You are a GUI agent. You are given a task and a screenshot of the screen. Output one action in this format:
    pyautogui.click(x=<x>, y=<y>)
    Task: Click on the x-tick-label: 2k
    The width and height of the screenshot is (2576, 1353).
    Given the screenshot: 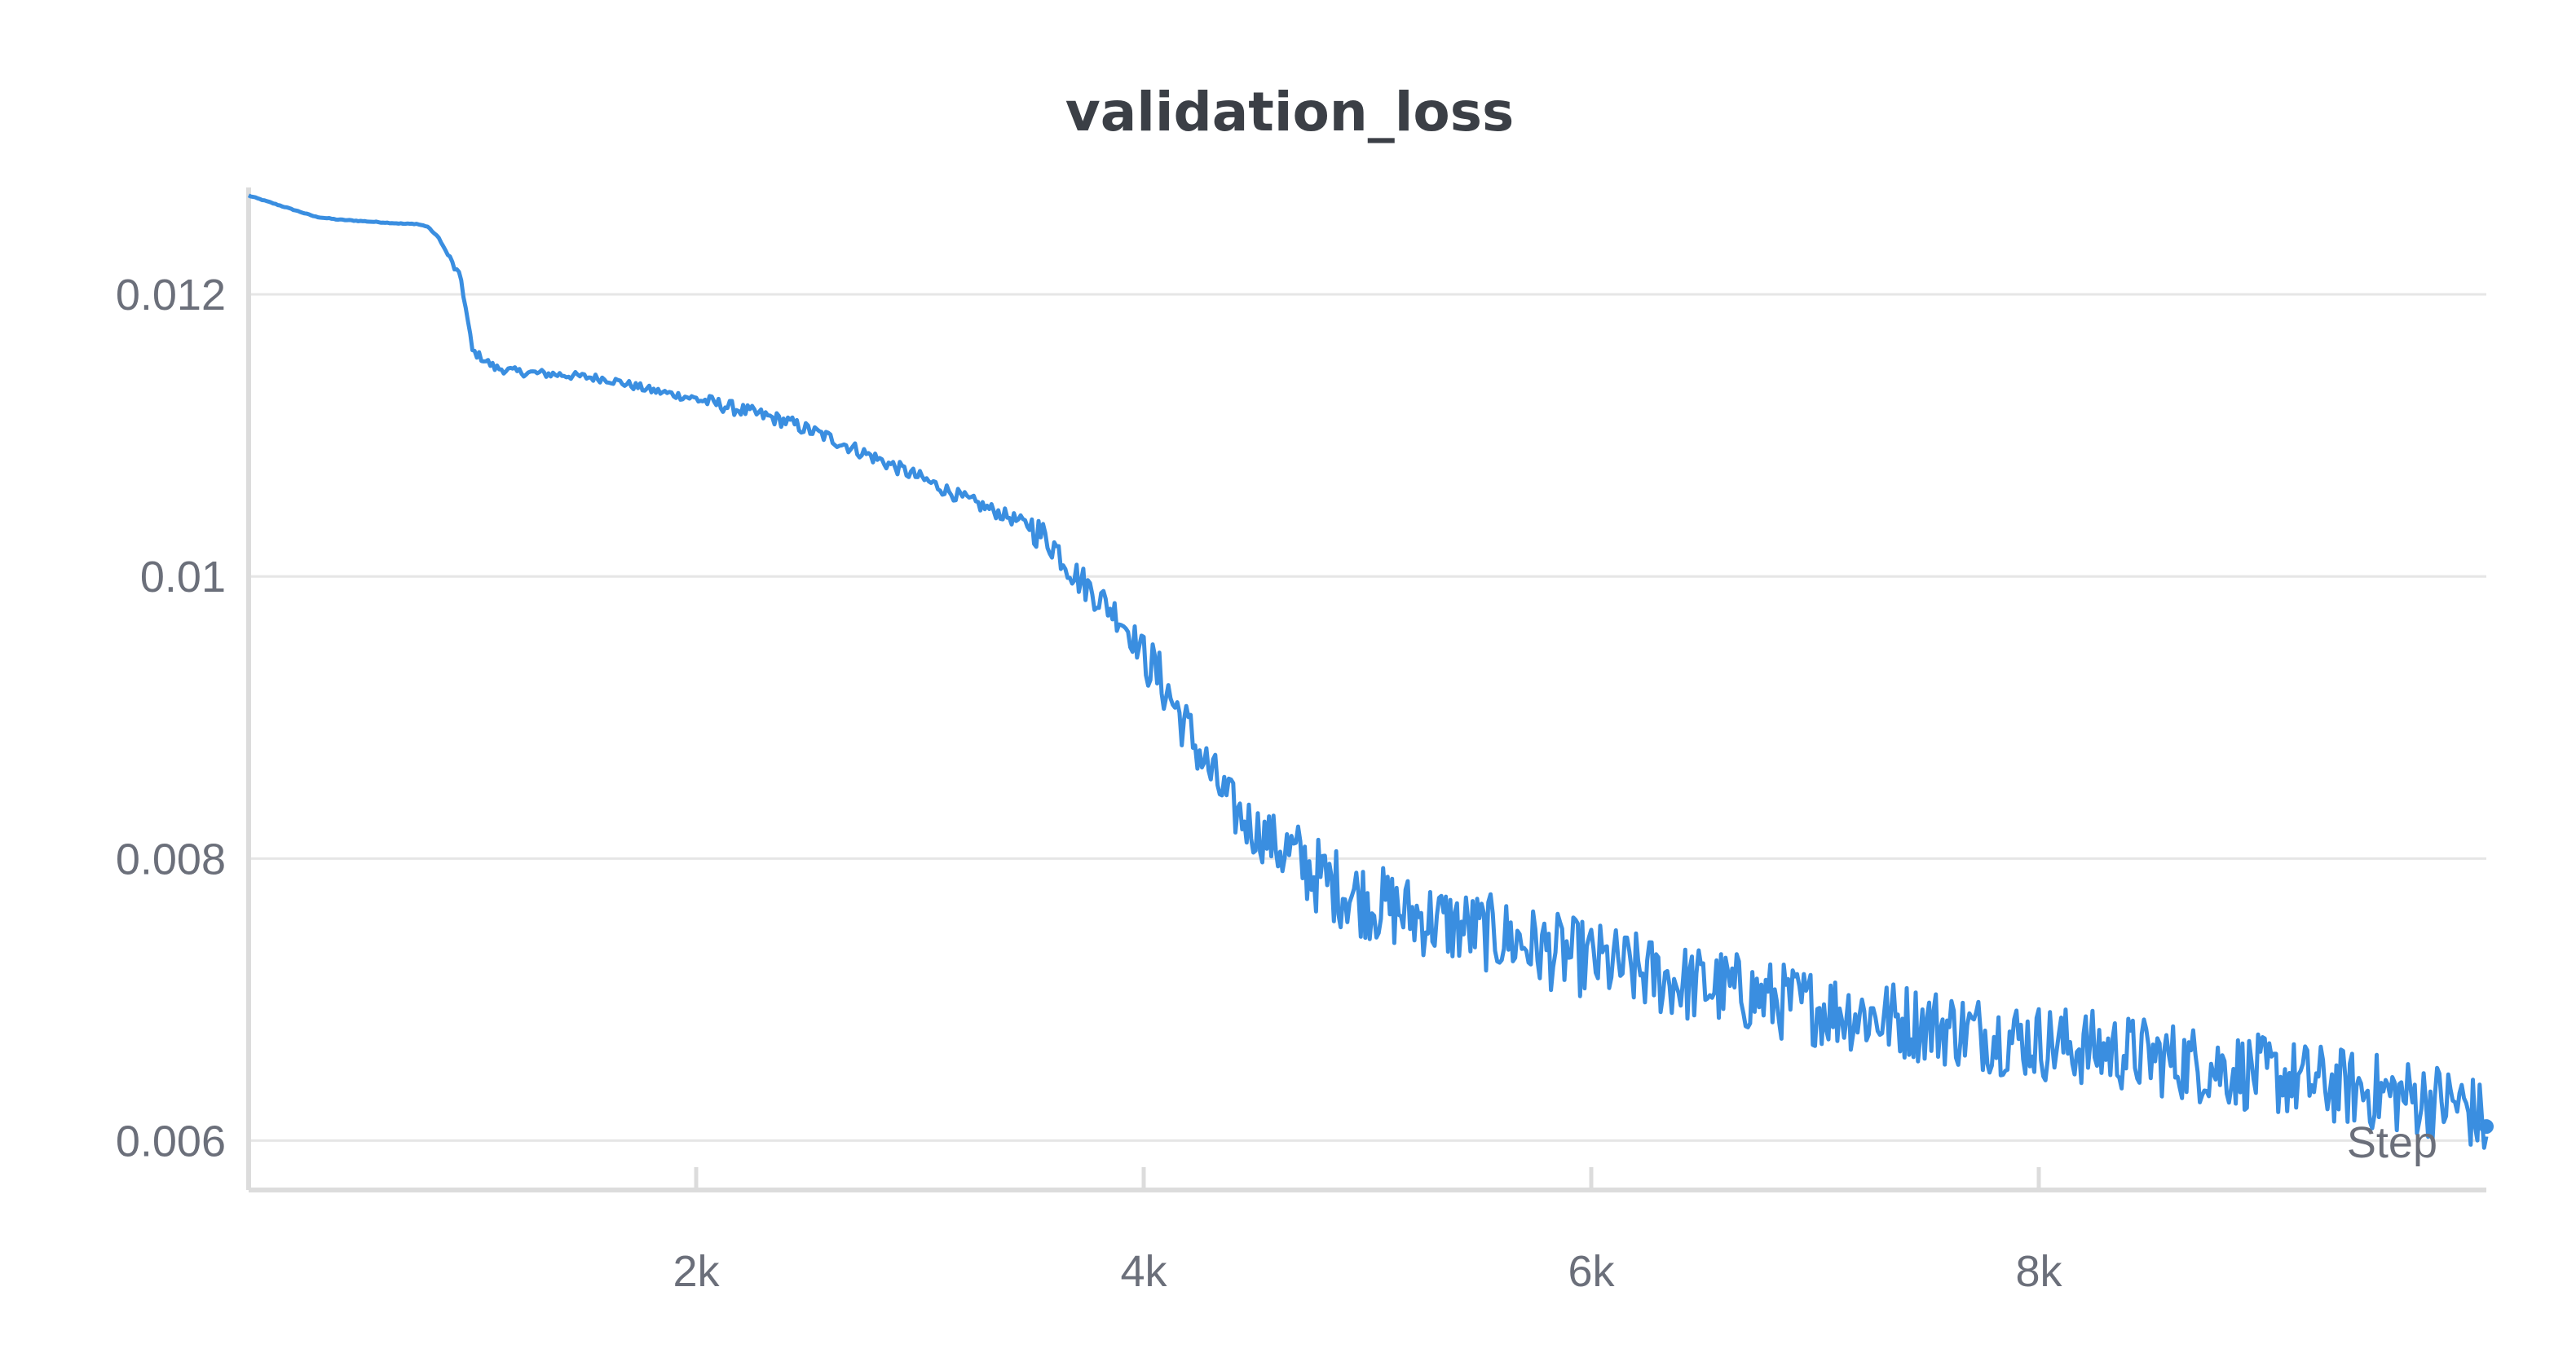 What is the action you would take?
    pyautogui.click(x=696, y=1271)
    